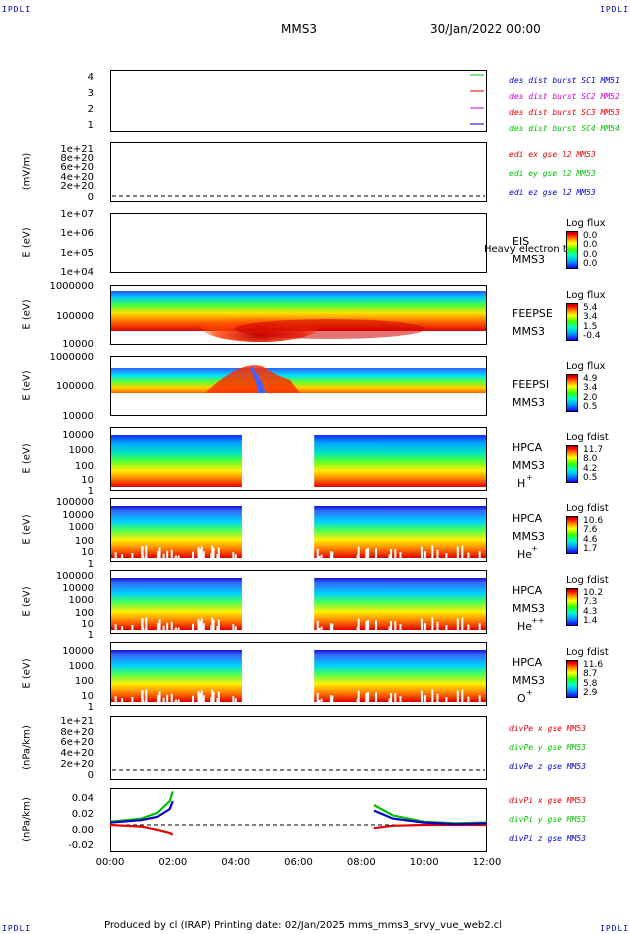  Describe the element at coordinates (77, 214) in the screenshot. I see `y-tick-label: 1e+07` at that location.